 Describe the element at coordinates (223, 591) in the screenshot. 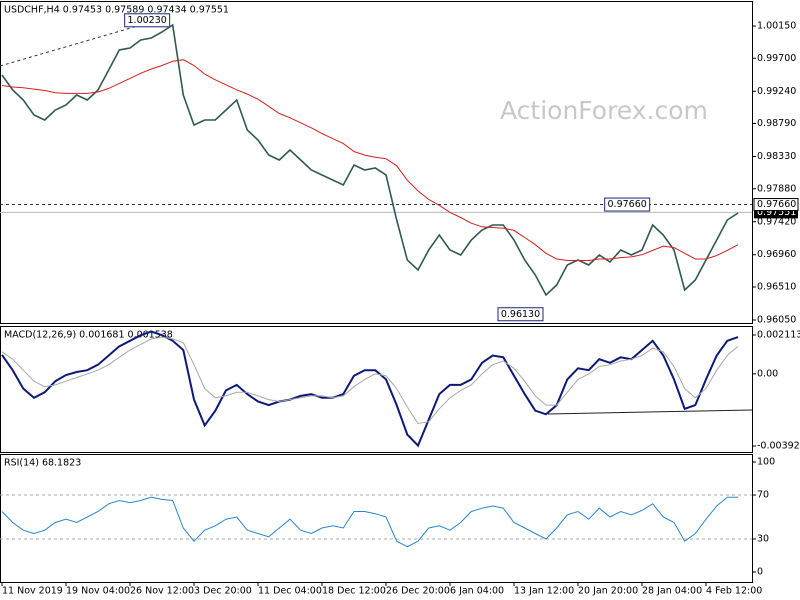

I see `x-tick-label: 3 Dec 20:00` at that location.